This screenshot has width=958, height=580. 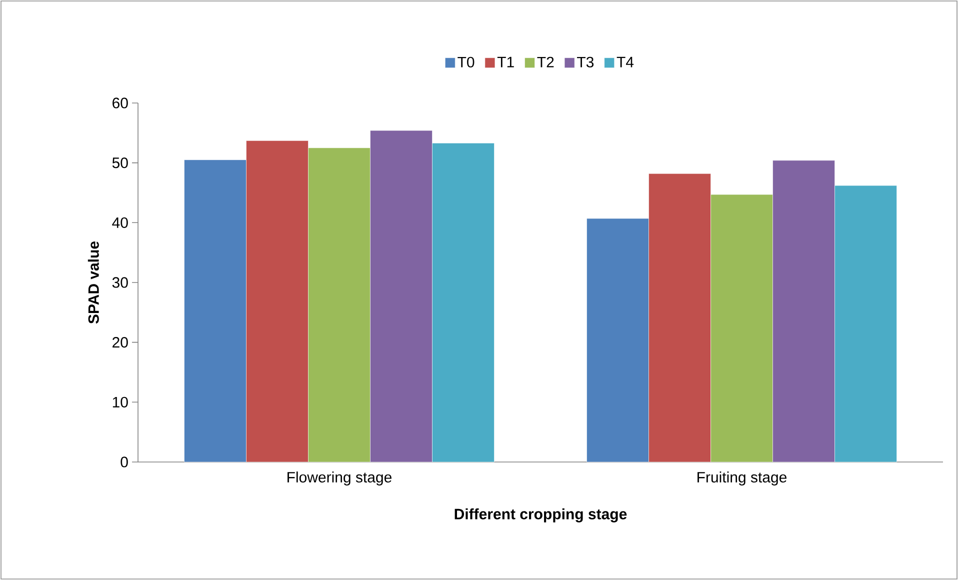 What do you see at coordinates (120, 103) in the screenshot?
I see `y-tick-label: 60` at bounding box center [120, 103].